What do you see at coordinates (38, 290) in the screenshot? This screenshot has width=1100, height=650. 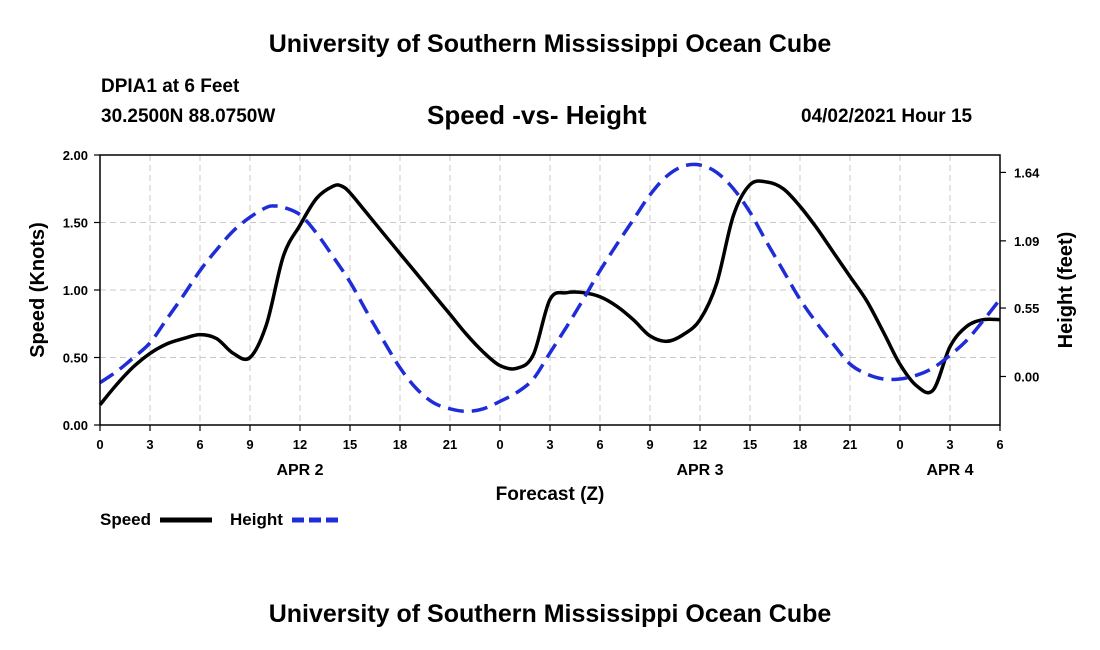 I see `y-axis-label: Speed (Knots)` at bounding box center [38, 290].